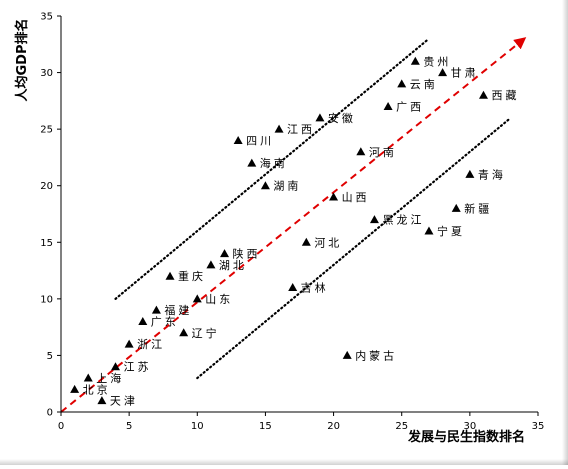  Describe the element at coordinates (110, 378) in the screenshot. I see `point-label: 上海` at that location.